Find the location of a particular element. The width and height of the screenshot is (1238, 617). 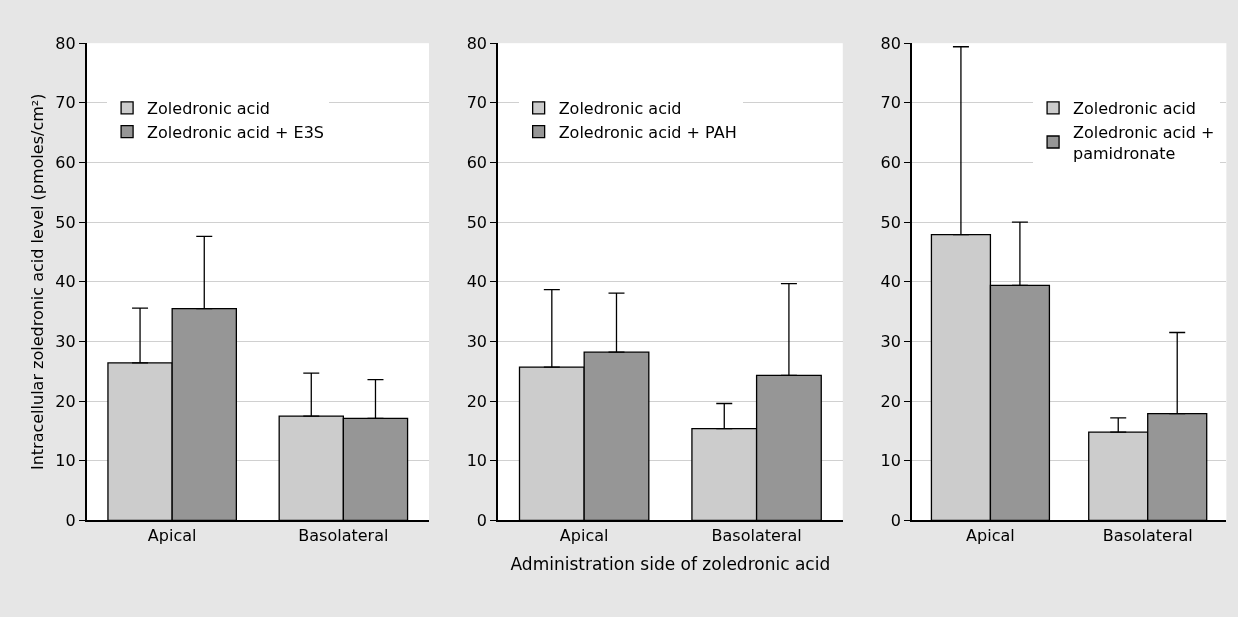

legend-label: Zoledronic acid + E3S is located at coordinates (235, 132).